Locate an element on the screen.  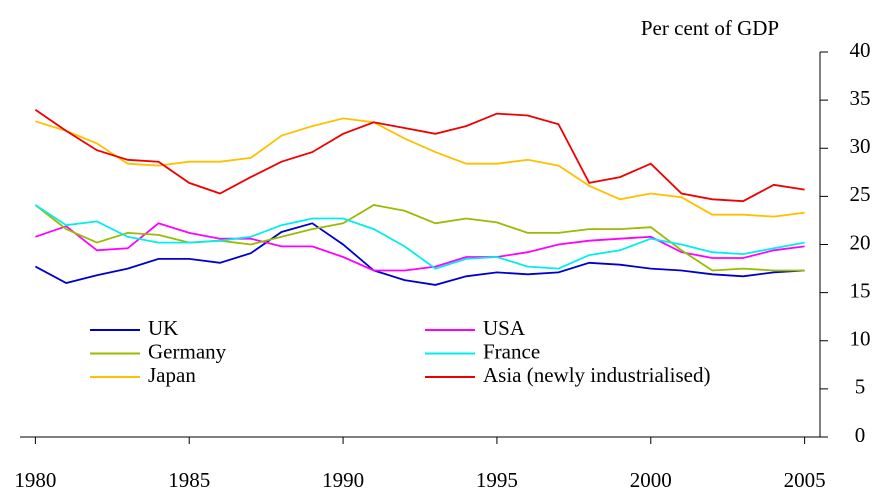
y-tick-label: 20 is located at coordinates (860, 242).